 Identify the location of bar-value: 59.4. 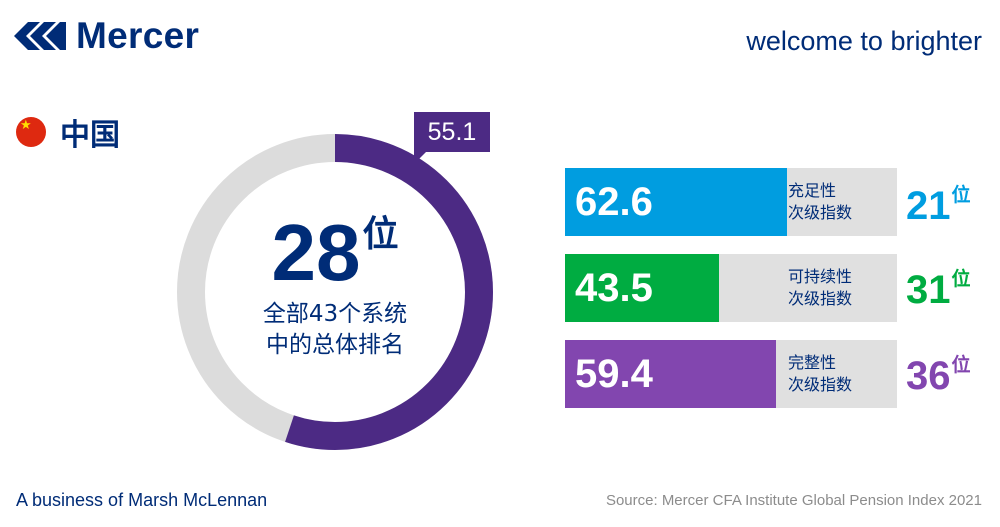
(614, 373).